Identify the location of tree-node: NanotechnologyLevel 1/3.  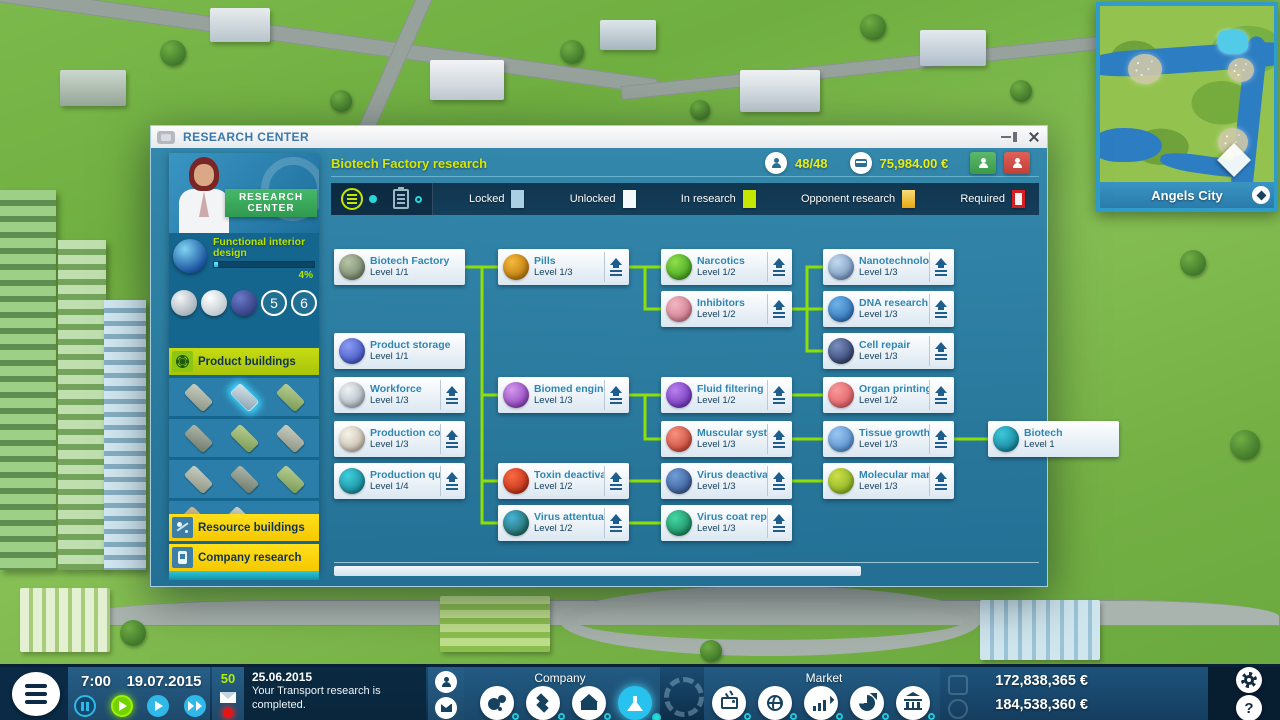
(888, 267).